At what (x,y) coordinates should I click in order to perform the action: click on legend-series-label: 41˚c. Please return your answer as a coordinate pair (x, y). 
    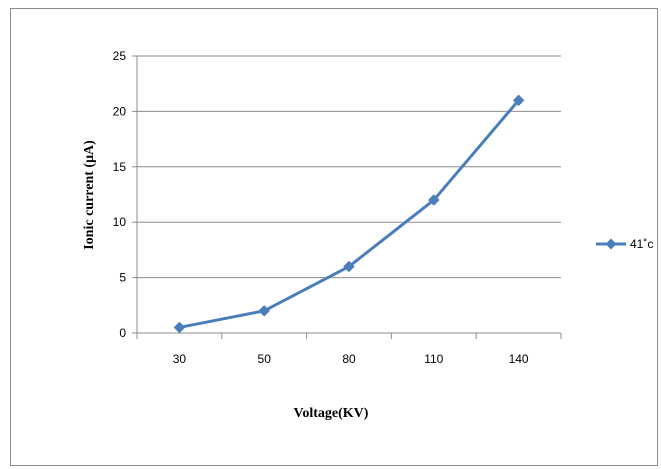
    Looking at the image, I should click on (641, 244).